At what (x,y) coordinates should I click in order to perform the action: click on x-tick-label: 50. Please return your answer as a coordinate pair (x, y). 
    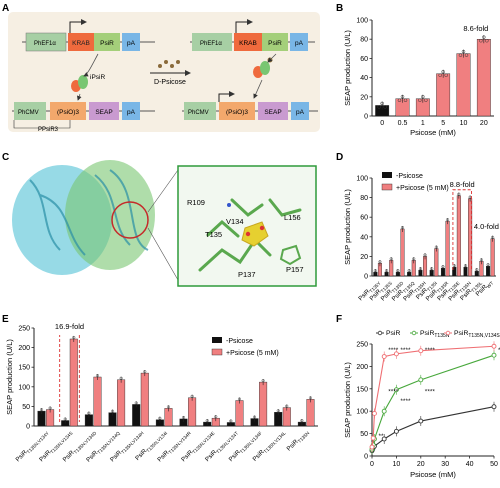
    Looking at the image, I should click on (494, 464).